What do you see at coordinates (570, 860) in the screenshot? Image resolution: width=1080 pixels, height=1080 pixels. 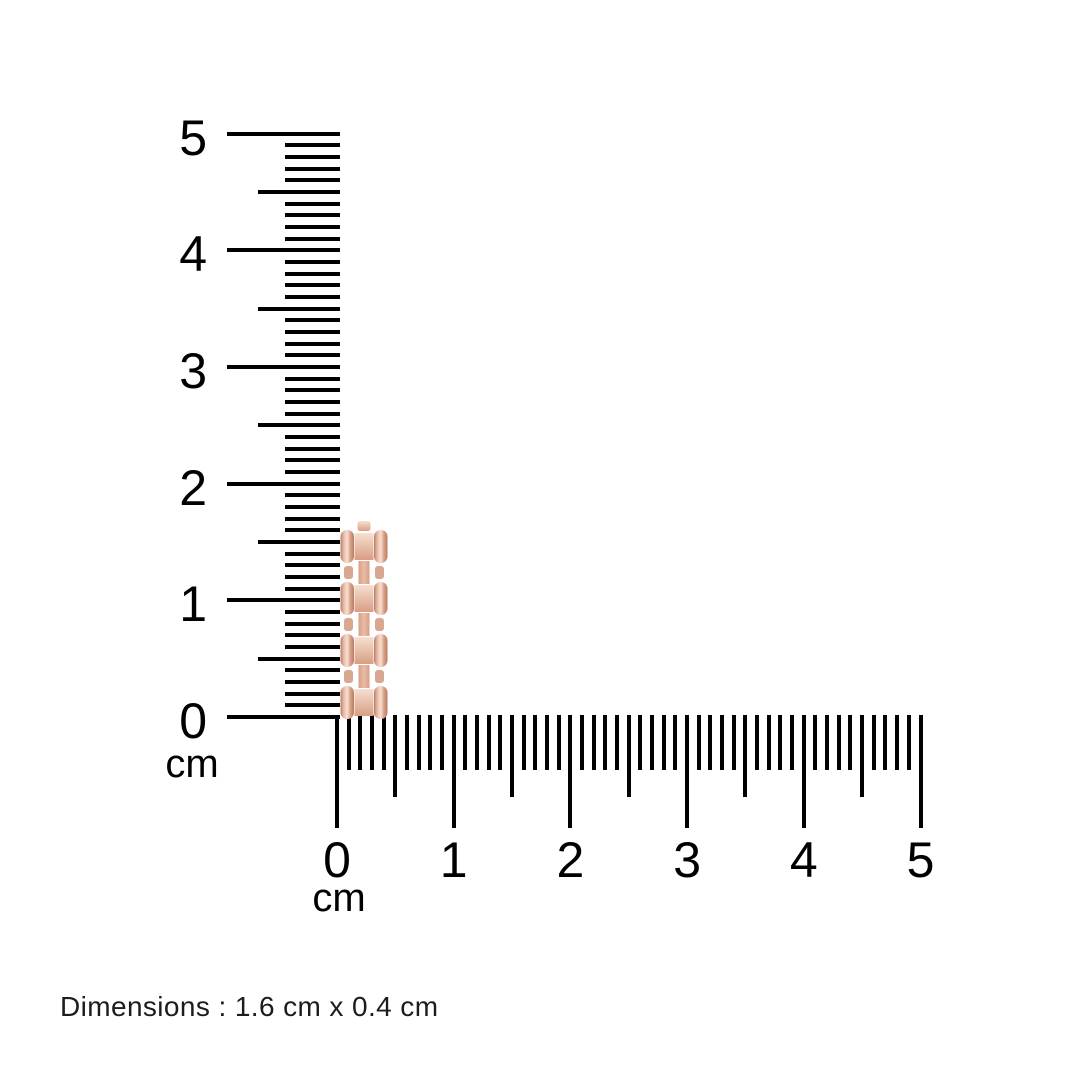 I see `horizontal-ruler-label-2: 2` at bounding box center [570, 860].